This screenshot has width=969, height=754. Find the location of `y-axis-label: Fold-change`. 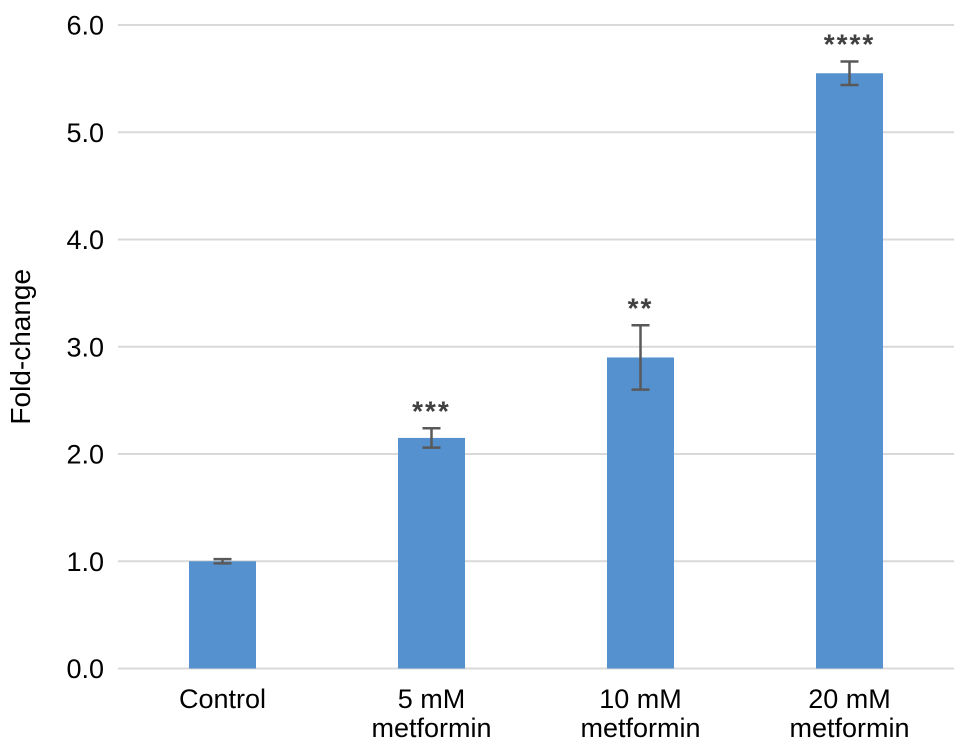

y-axis-label: Fold-change is located at coordinates (20, 347).